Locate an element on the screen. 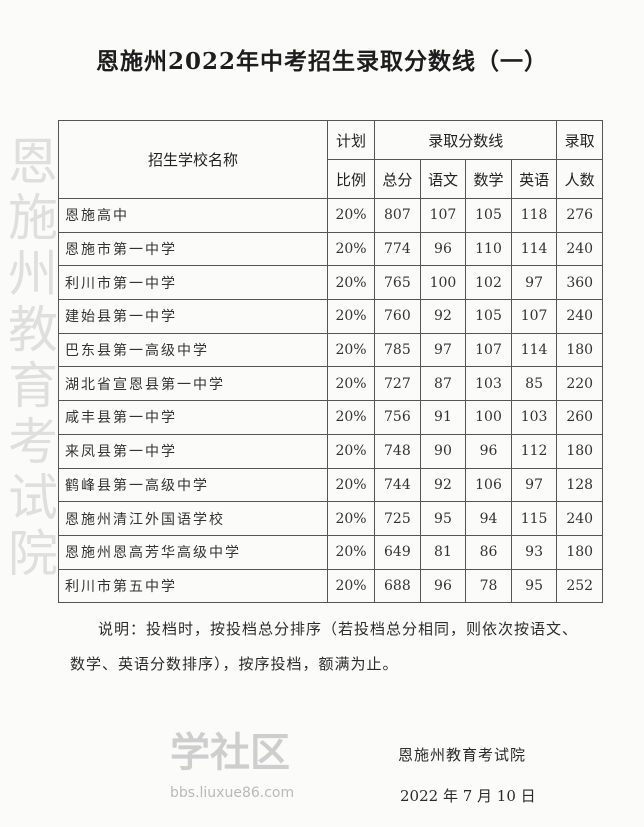 The height and width of the screenshot is (827, 644). table-row: 鹤峰县第一高级中学 20% 744 92 106 97 128 is located at coordinates (330, 485).